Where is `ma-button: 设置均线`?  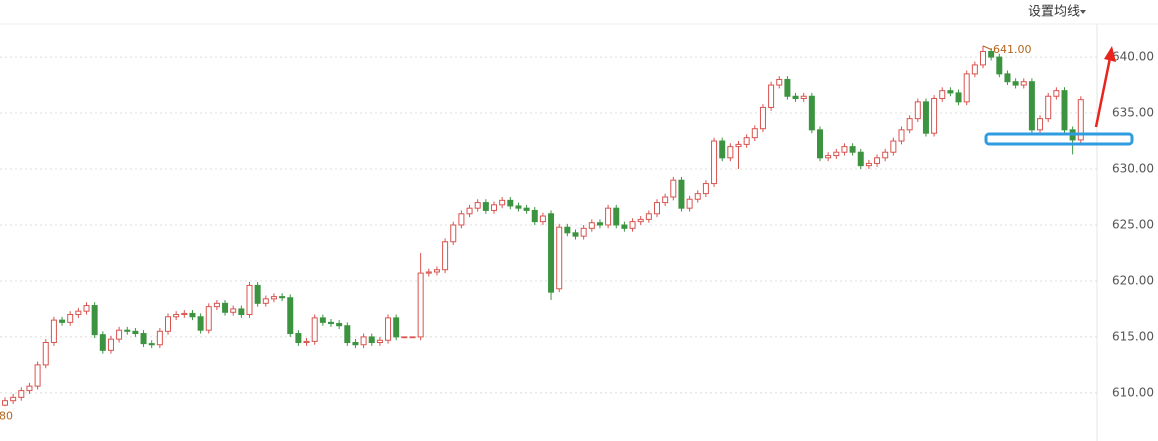
ma-button: 设置均线 is located at coordinates (1054, 12).